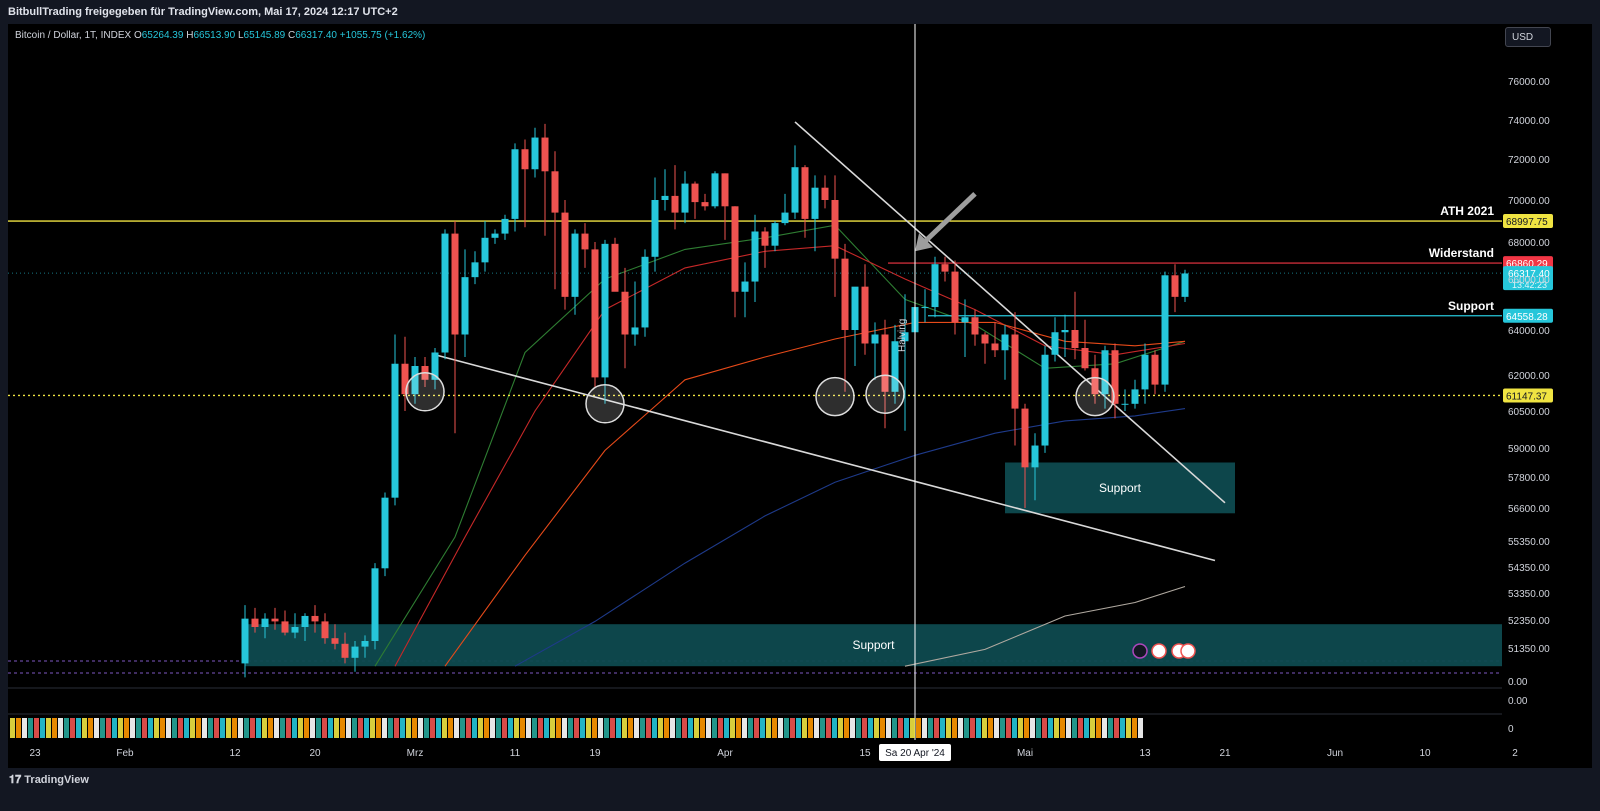  Describe the element at coordinates (1527, 264) in the screenshot. I see `price-tag-label: 66860.29` at that location.